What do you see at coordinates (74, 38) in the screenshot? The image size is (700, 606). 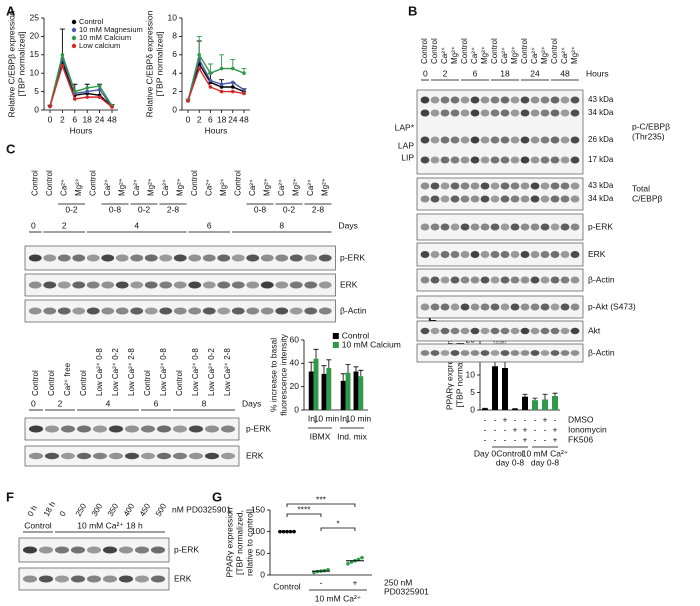 I see `legend-marker` at bounding box center [74, 38].